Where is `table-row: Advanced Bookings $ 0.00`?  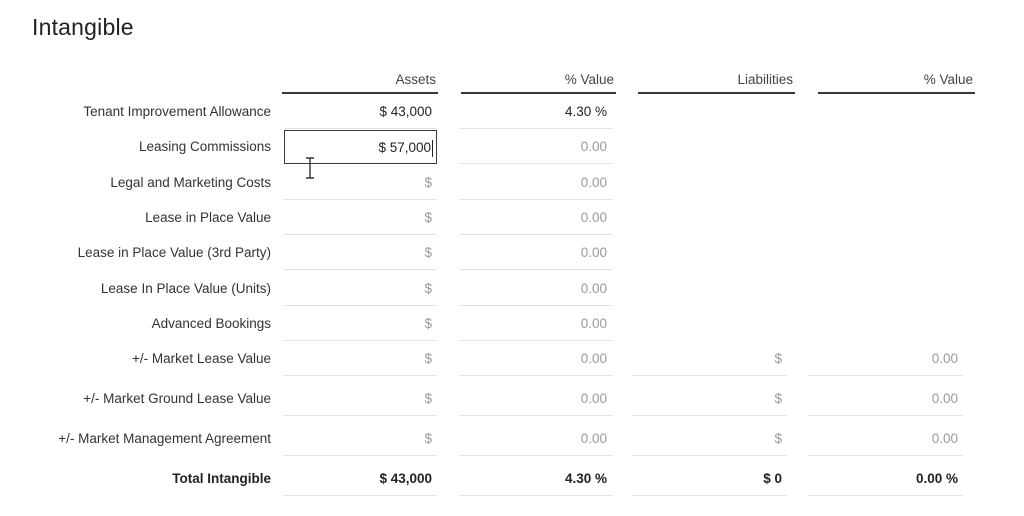
table-row: Advanced Bookings $ 0.00 is located at coordinates (512, 325).